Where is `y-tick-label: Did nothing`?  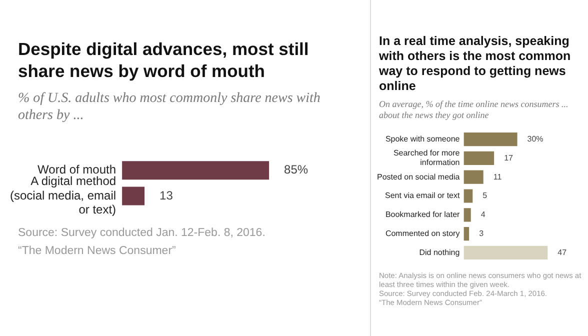
y-tick-label: Did nothing is located at coordinates (439, 252).